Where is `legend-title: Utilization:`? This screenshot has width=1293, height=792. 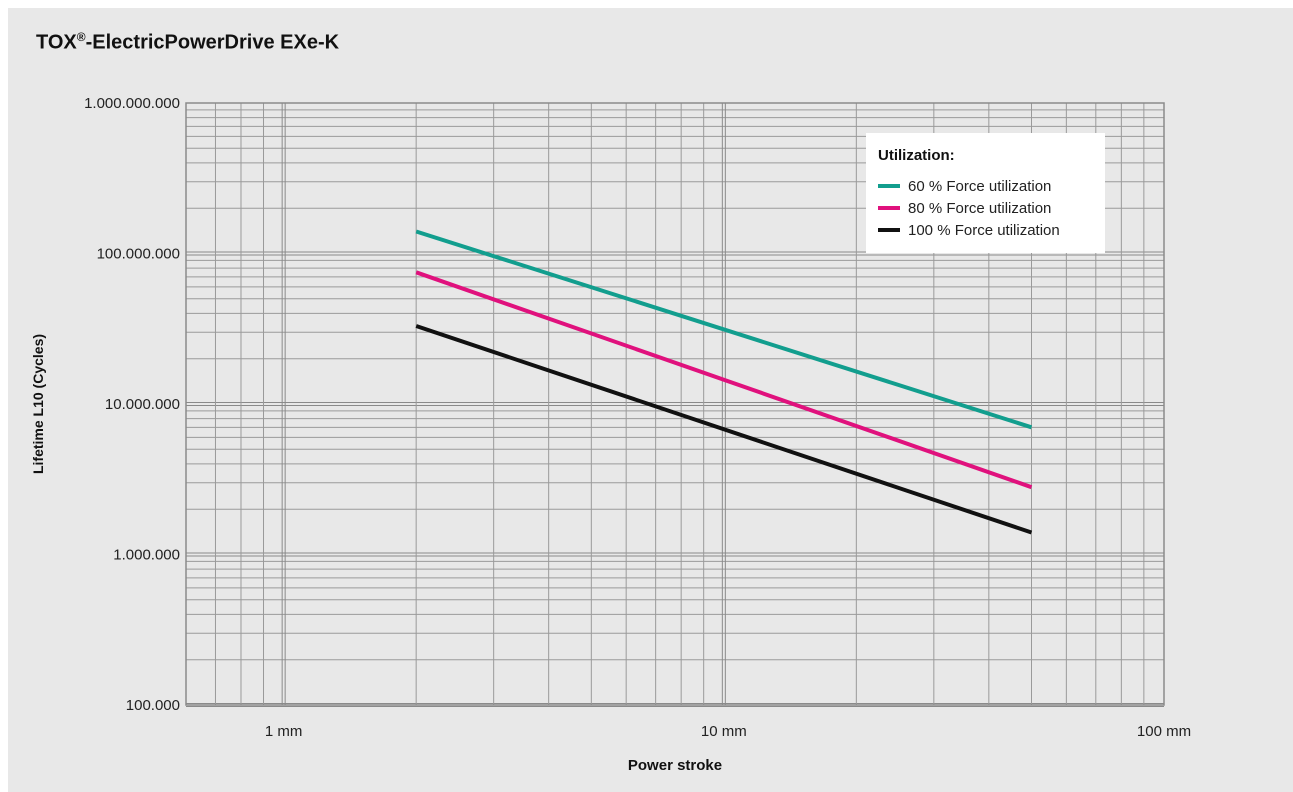 legend-title: Utilization: is located at coordinates (916, 155).